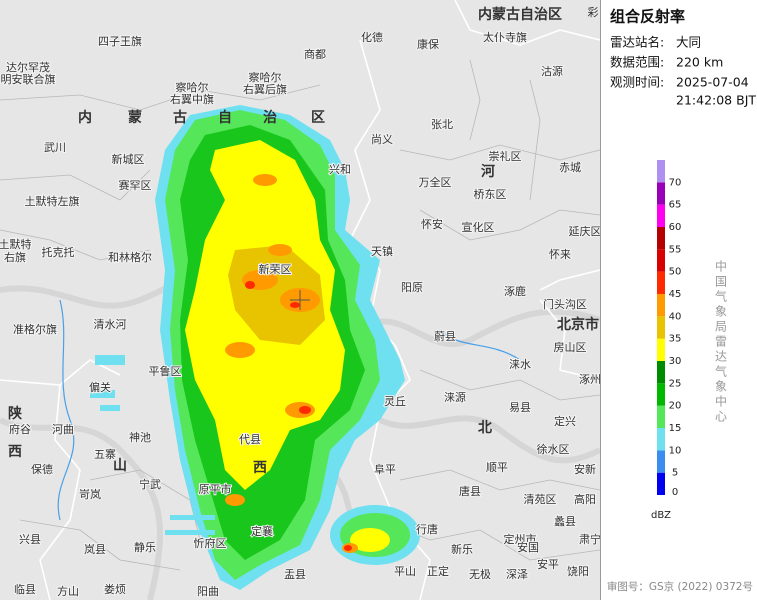 Image resolution: width=757 pixels, height=600 pixels. Describe the element at coordinates (265, 89) in the screenshot. I see `place-label: 右翼后旗` at that location.